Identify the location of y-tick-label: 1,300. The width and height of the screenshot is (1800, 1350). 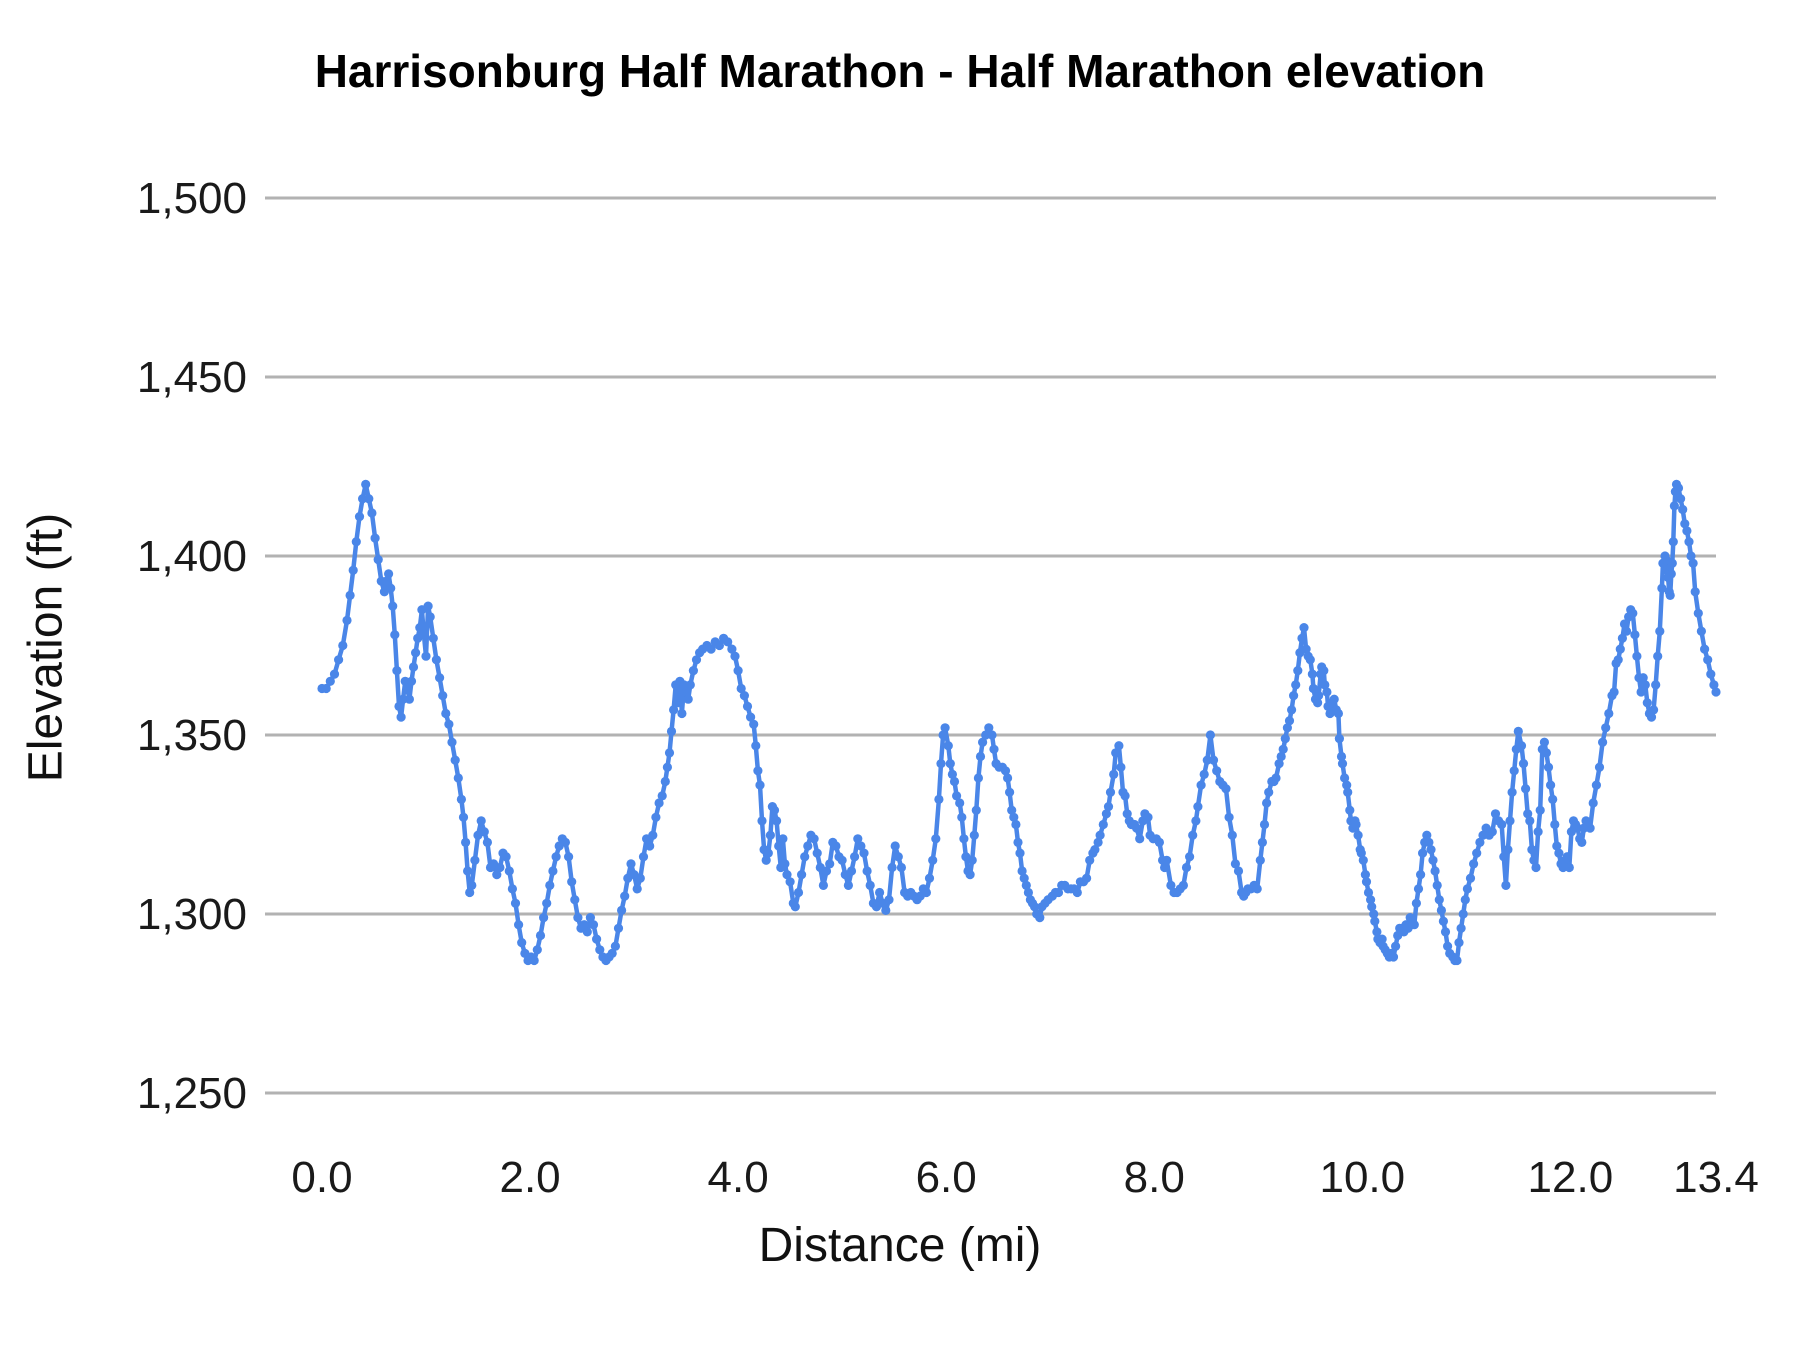
(192, 914).